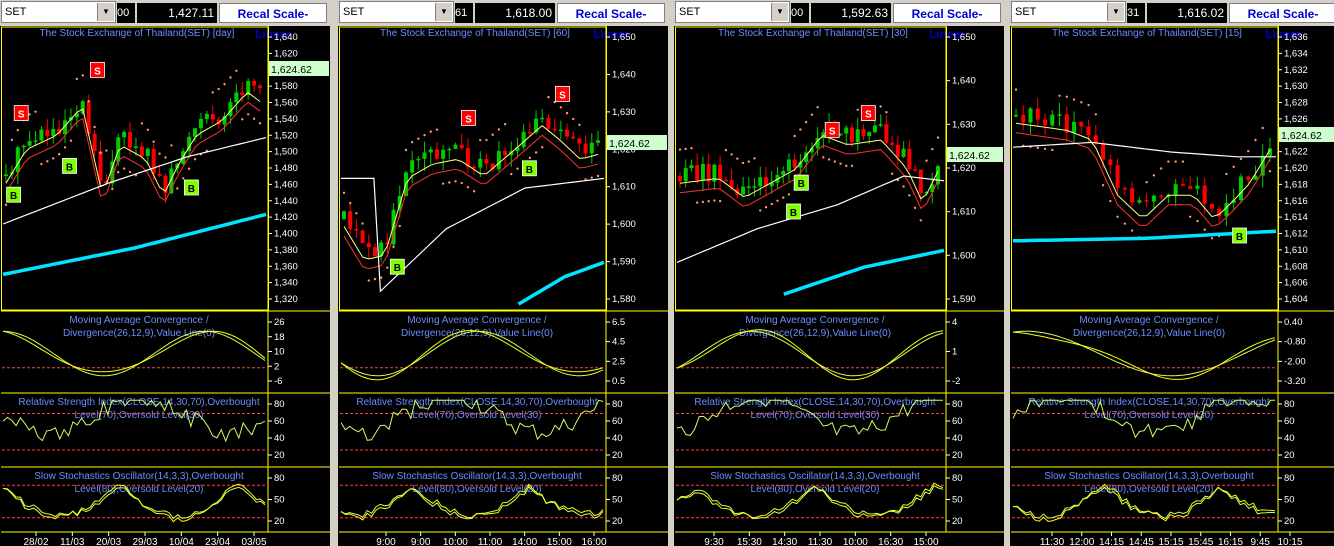 This screenshot has height=546, width=1334. What do you see at coordinates (286, 135) in the screenshot?
I see `y-tick-label: 1,520` at bounding box center [286, 135].